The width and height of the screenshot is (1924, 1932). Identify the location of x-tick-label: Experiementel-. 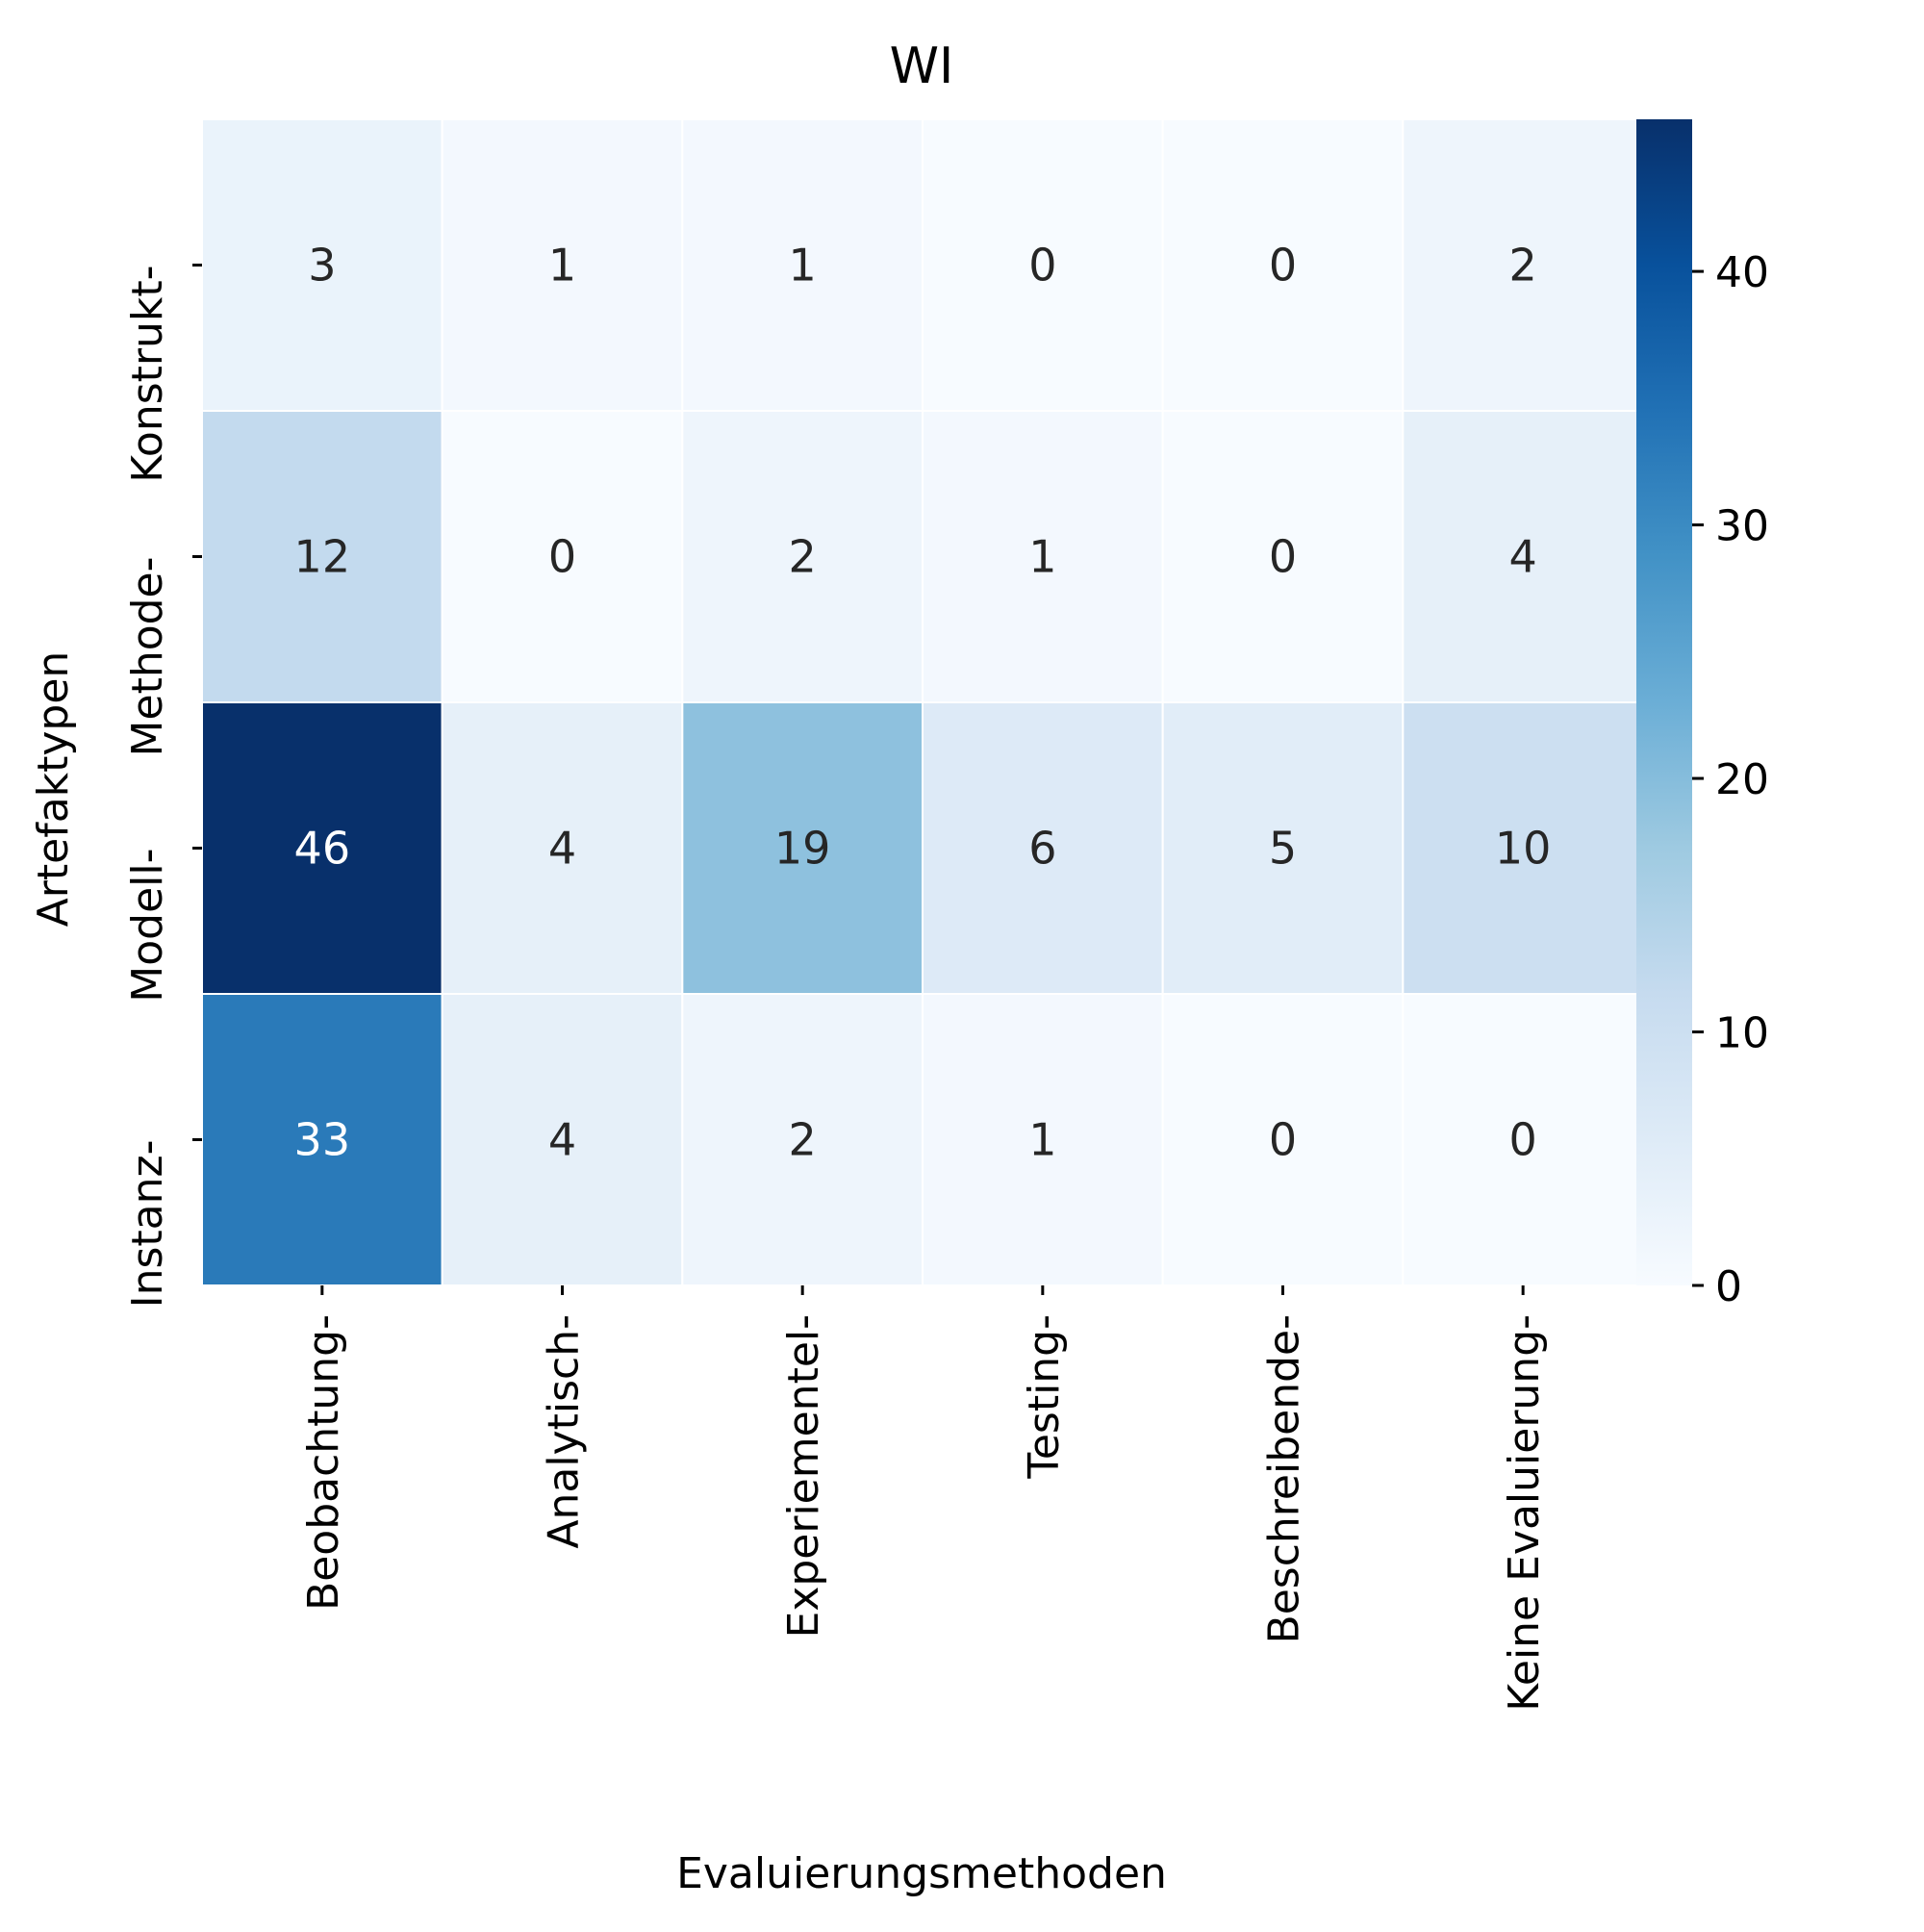
(803, 1476).